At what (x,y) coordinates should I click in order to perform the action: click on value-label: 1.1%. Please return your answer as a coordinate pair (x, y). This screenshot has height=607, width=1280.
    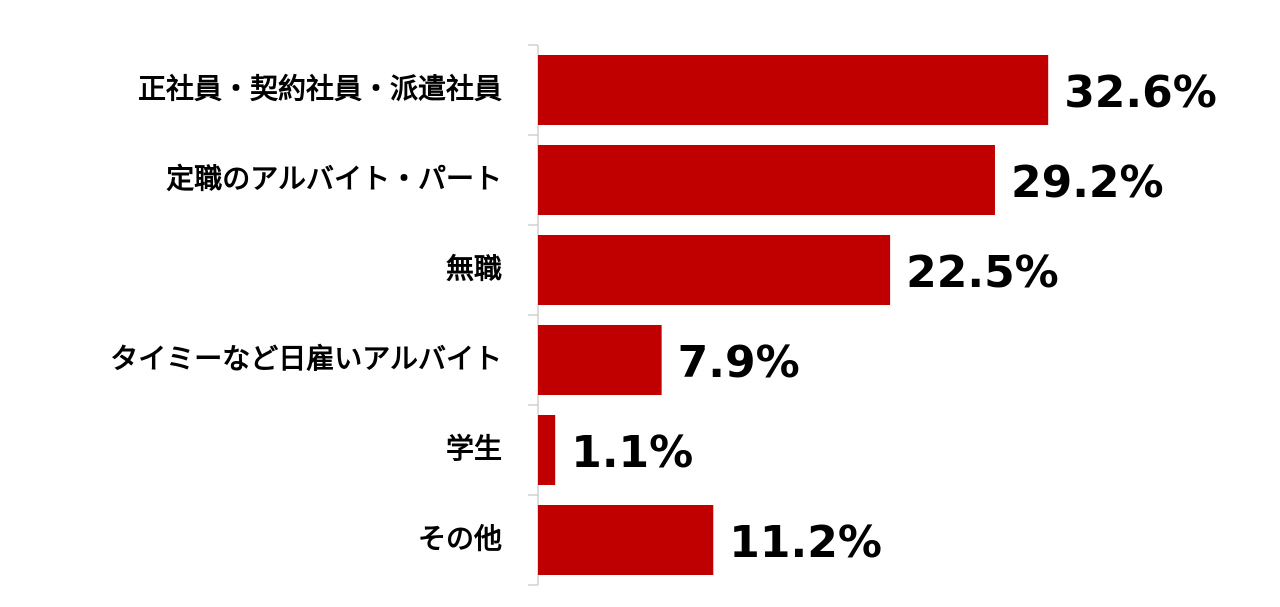
    Looking at the image, I should click on (632, 452).